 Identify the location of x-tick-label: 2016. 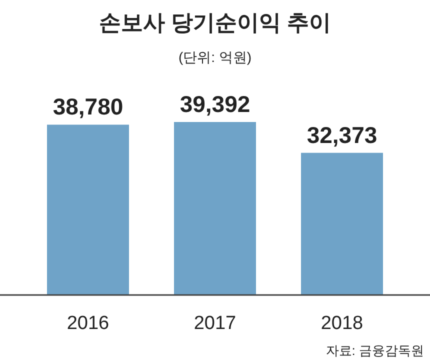
(88, 323).